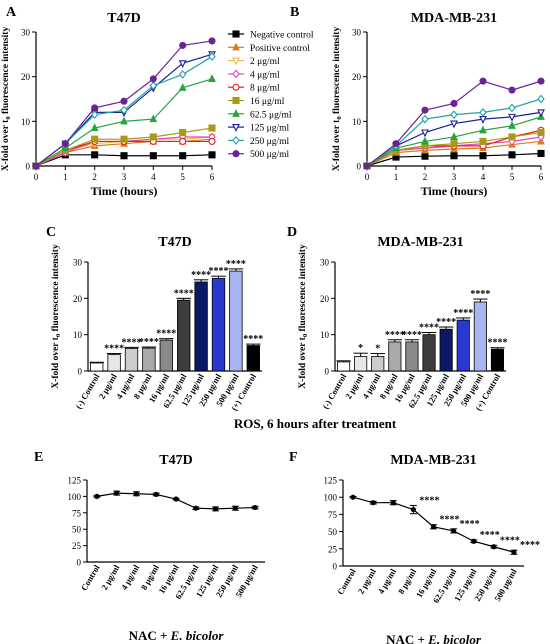 Image resolution: width=550 pixels, height=644 pixels. What do you see at coordinates (124, 191) in the screenshot?
I see `chart-a-x-label: Time (hours)` at bounding box center [124, 191].